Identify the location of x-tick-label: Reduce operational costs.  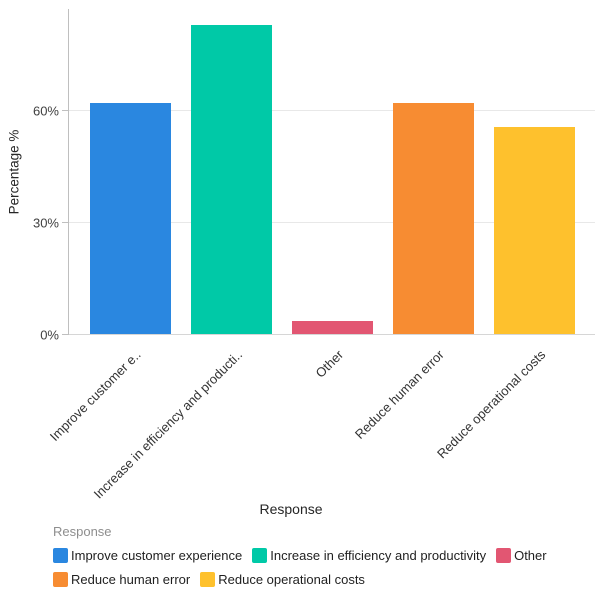
(491, 404).